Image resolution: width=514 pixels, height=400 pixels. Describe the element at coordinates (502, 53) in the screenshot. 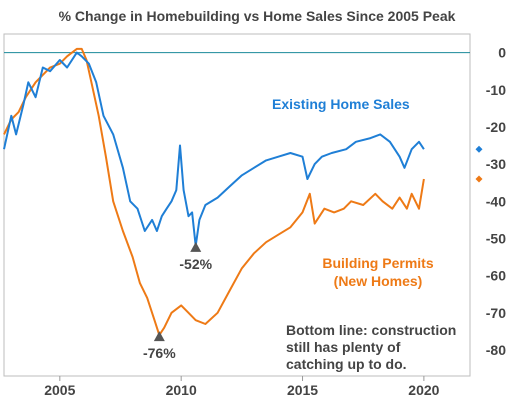

I see `y-tick-label: 0` at that location.